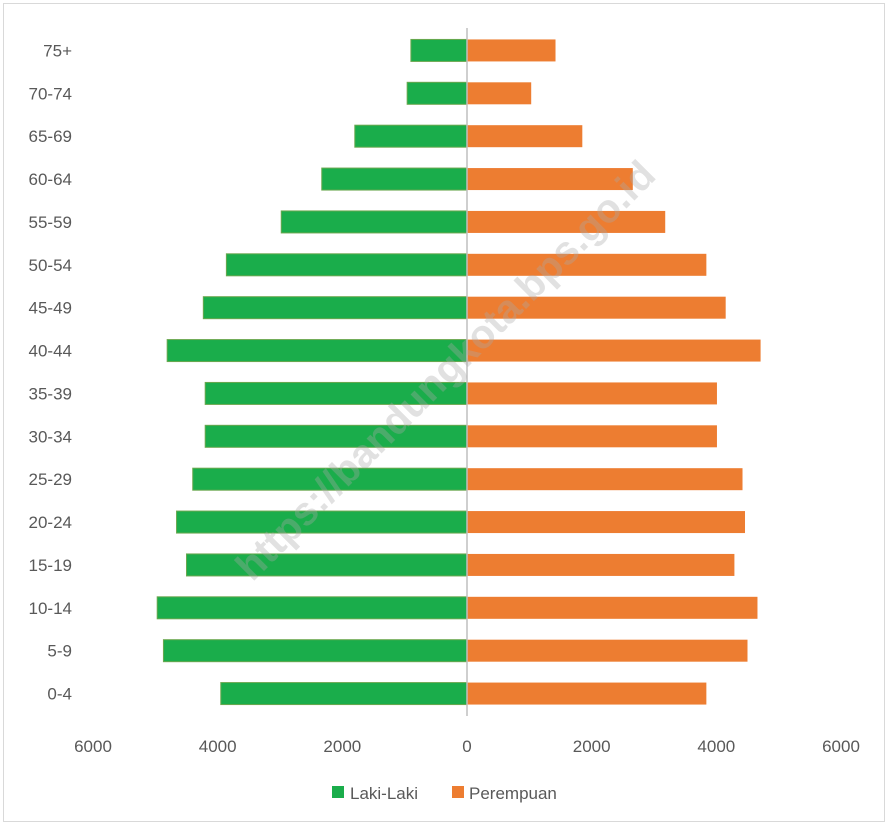  What do you see at coordinates (439, 50) in the screenshot?
I see `bar-laki-laki-75+` at bounding box center [439, 50].